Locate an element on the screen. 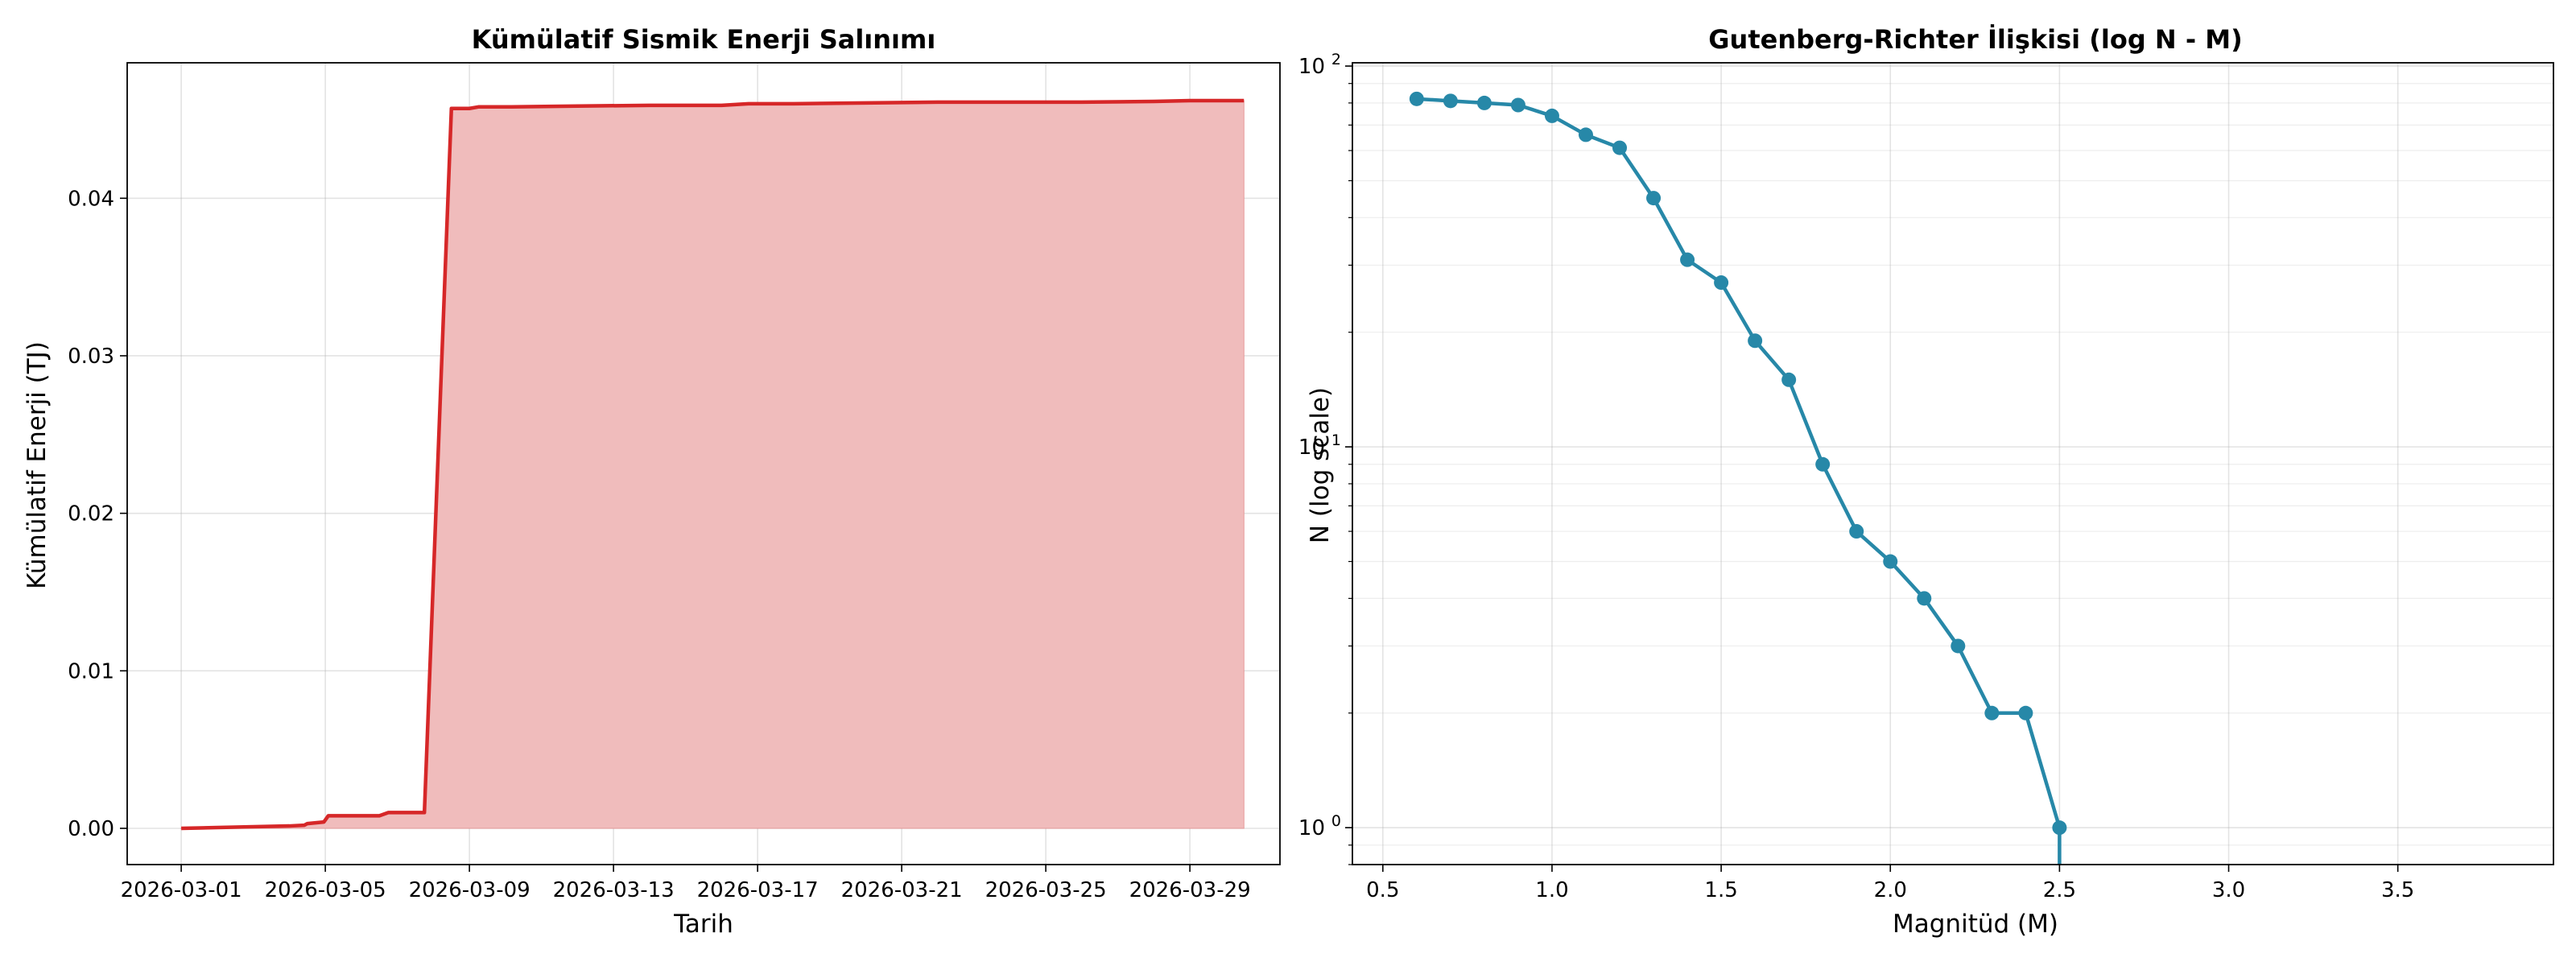 This screenshot has height=966, width=2576. gr-x-tick-label: 2.5 is located at coordinates (2059, 890).